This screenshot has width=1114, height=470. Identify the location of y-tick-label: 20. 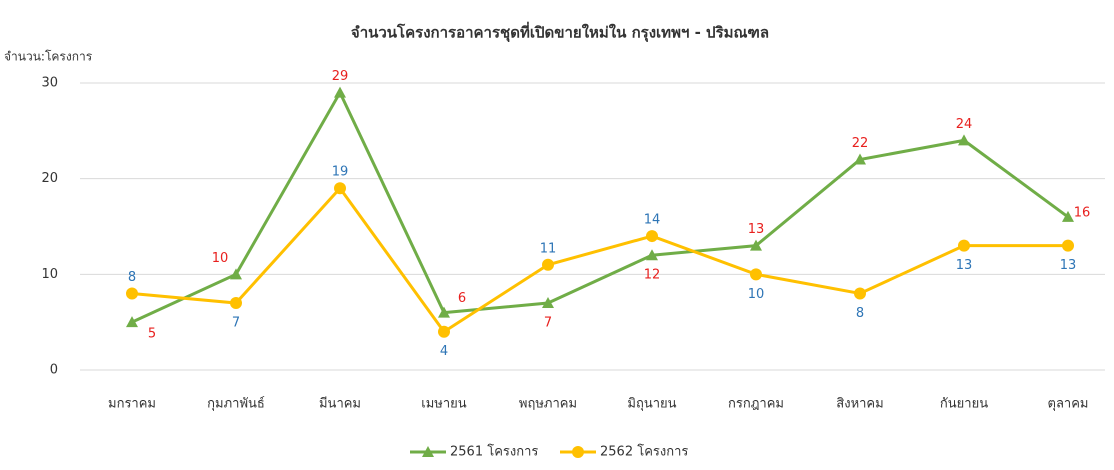
(49, 178).